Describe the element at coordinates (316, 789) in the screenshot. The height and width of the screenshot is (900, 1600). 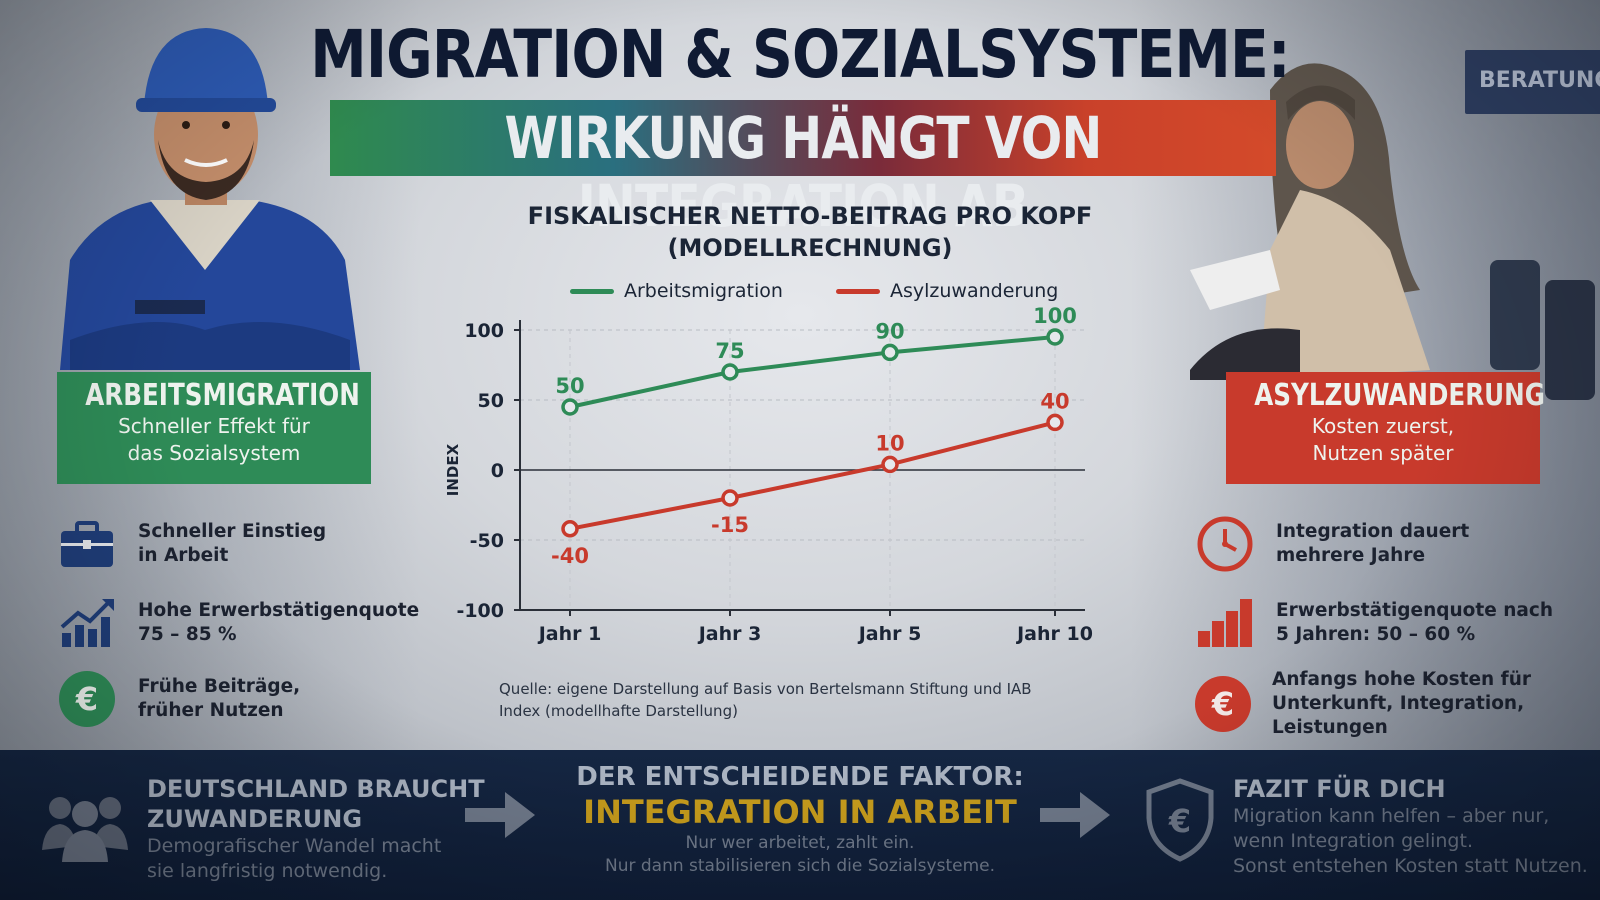
I see `bottom-block1-head1: DEUTSCHLAND BRAUCHT` at that location.